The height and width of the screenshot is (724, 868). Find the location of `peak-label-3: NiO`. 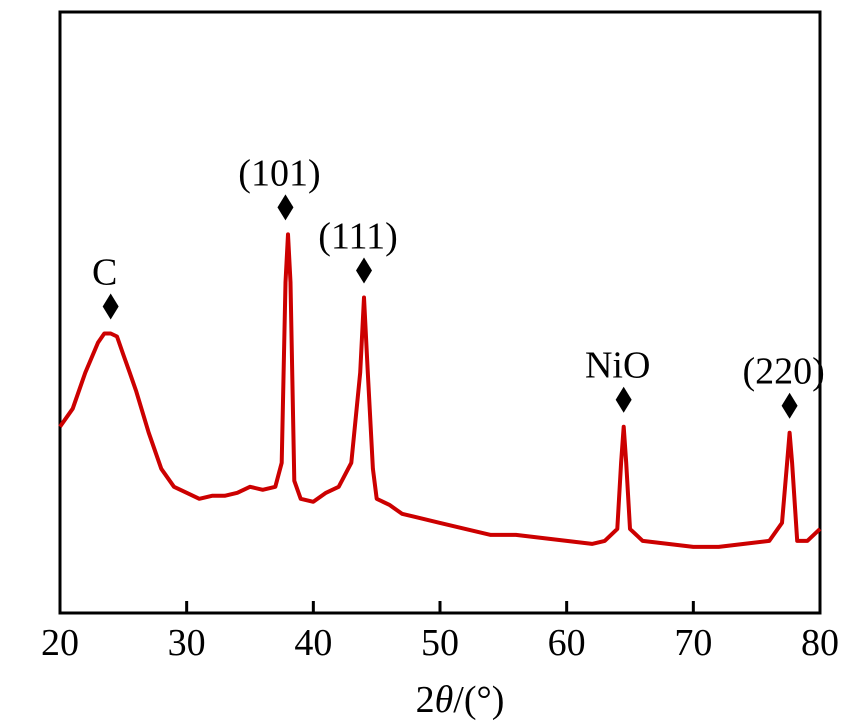

peak-label-3: NiO is located at coordinates (617, 366).